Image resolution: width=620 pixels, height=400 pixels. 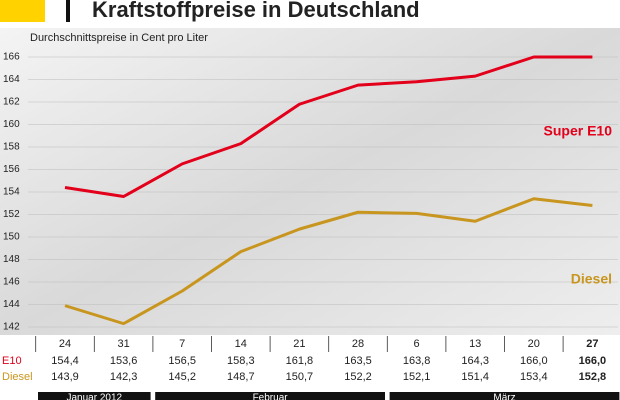 I want to click on chart-title: Kraftstoffpreise in Deutschland, so click(x=256, y=11).